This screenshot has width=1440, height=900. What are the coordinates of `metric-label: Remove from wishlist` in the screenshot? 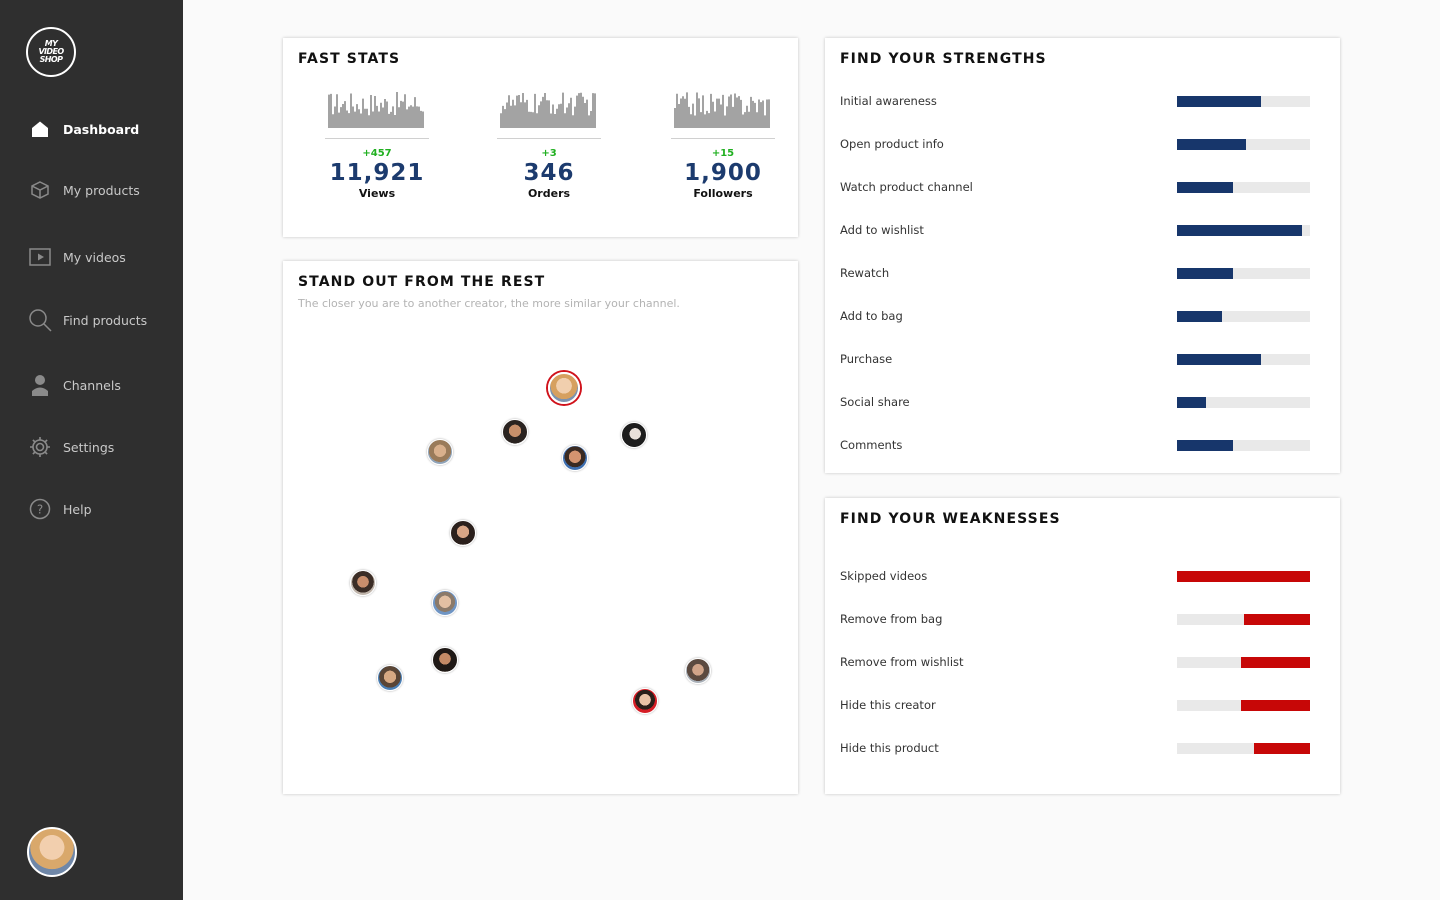 It's located at (902, 662).